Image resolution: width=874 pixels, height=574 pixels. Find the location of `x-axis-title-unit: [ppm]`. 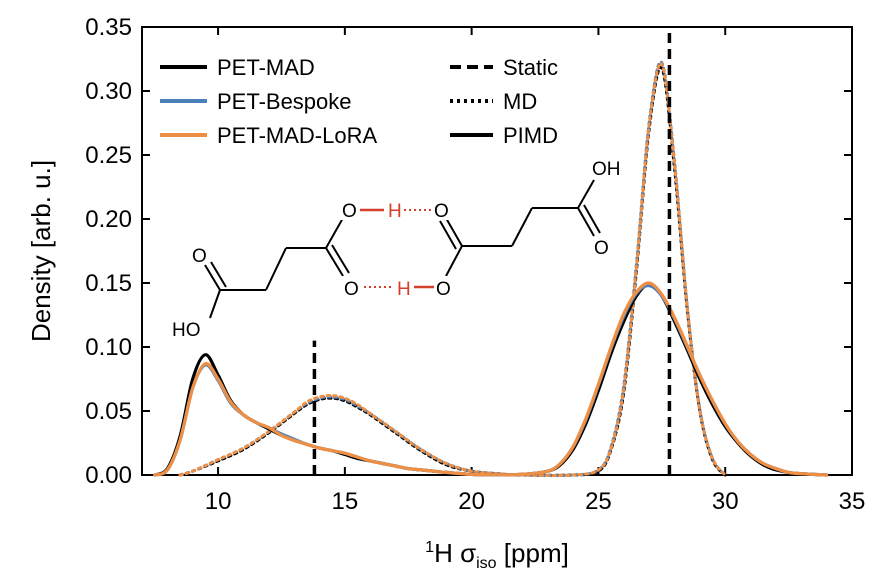

x-axis-title-unit: [ppm] is located at coordinates (533, 553).